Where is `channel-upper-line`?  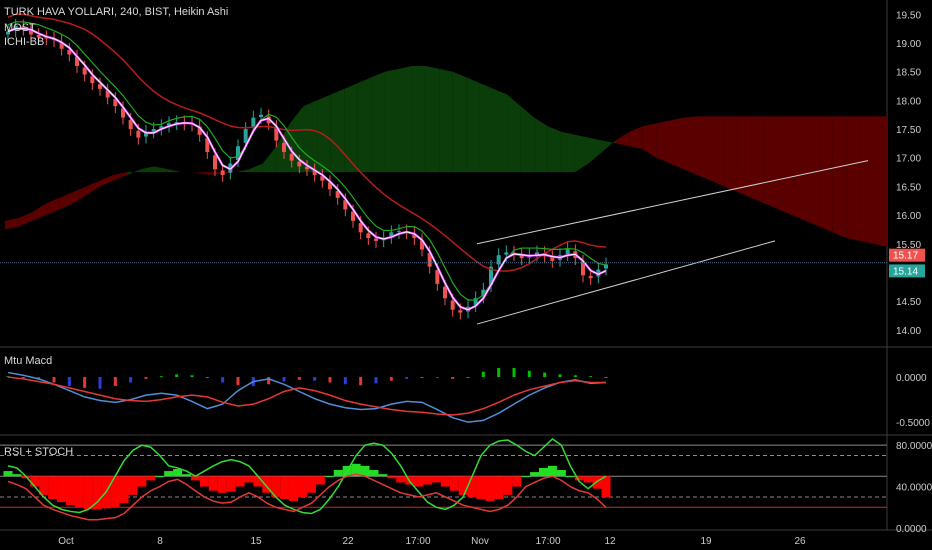
channel-upper-line is located at coordinates (672, 202).